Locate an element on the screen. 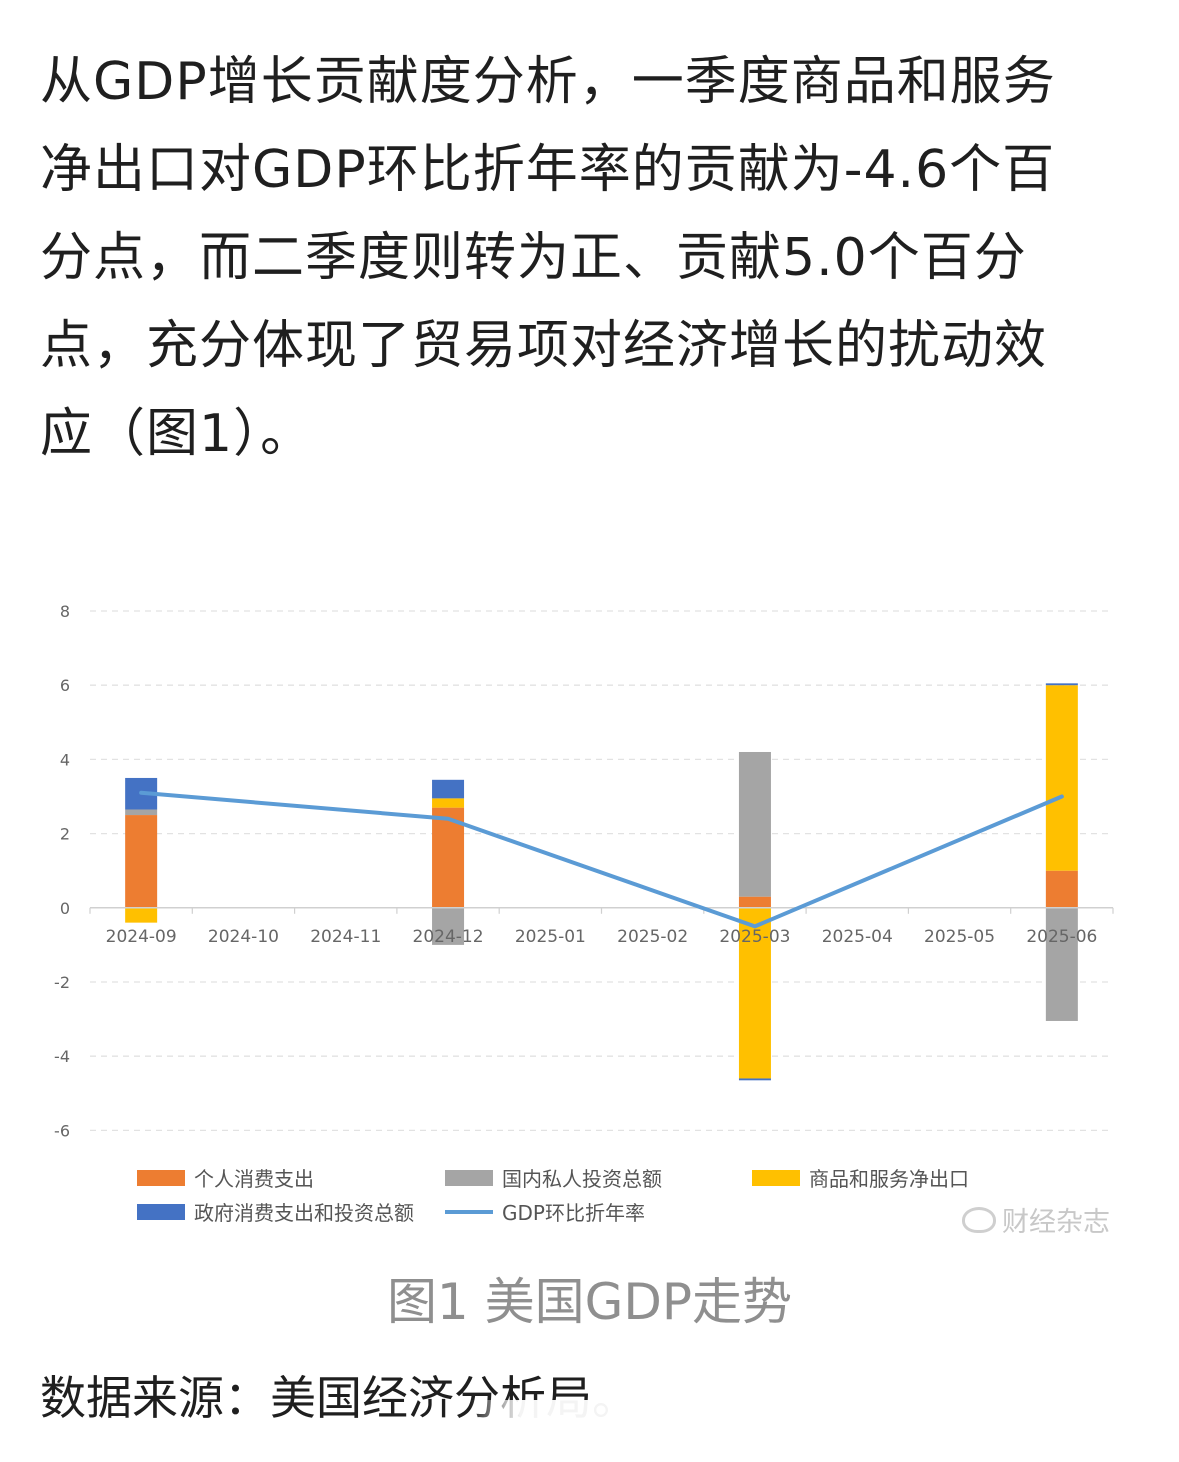 This screenshot has width=1179, height=1462. y-tick-label: -4 is located at coordinates (62, 1056).